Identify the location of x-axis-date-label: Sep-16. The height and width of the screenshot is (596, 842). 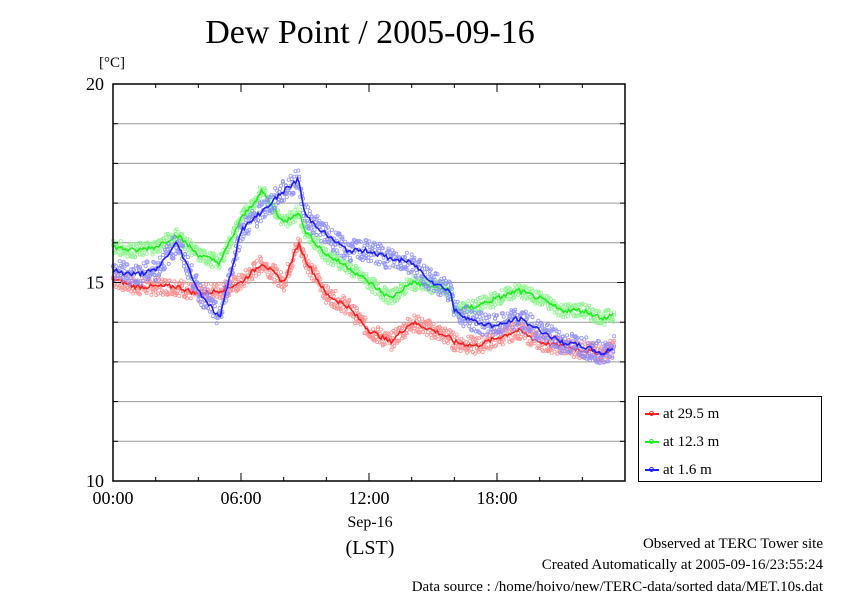
(370, 522).